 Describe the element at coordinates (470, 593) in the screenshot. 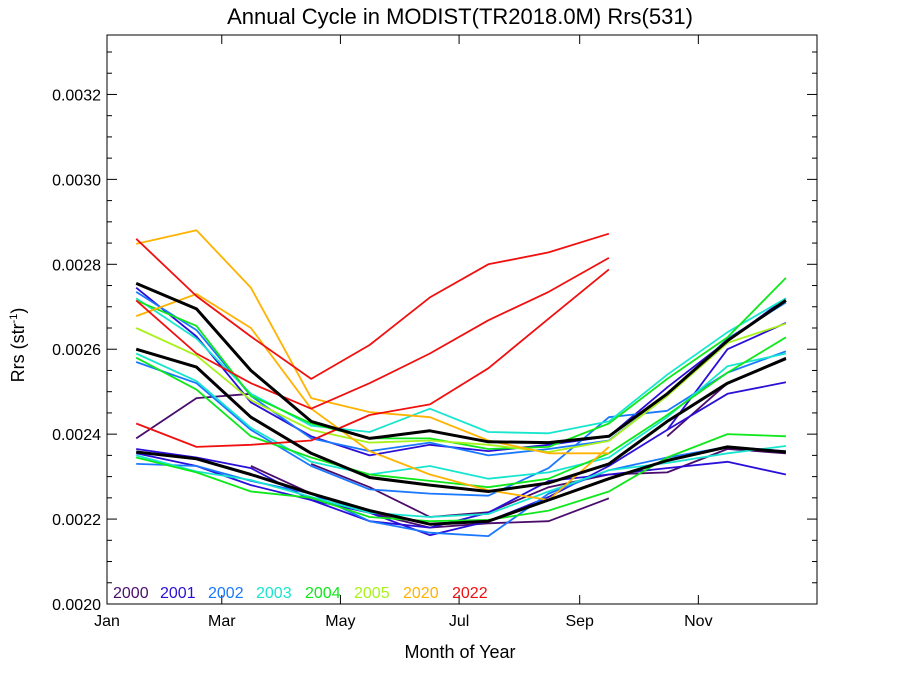

I see `legend-entry: 2022` at that location.